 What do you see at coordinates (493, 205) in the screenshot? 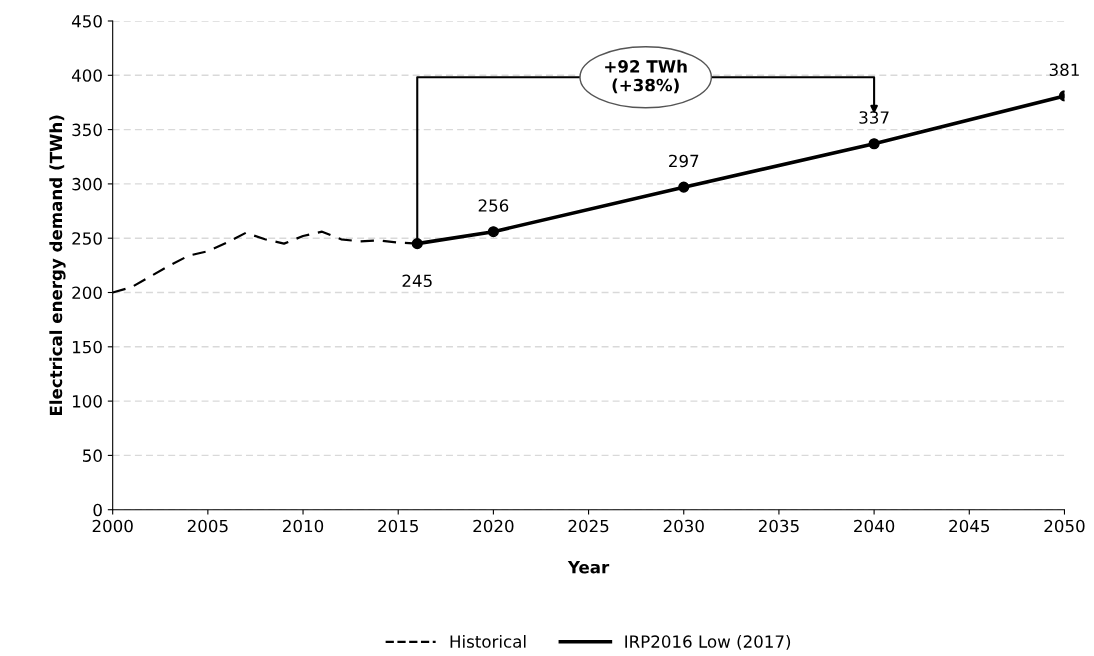
I see `data-label: 256` at bounding box center [493, 205].